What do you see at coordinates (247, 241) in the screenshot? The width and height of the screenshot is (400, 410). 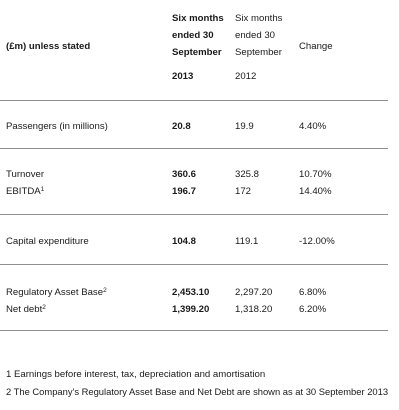 I see `row-capex-2012: 119.1` at bounding box center [247, 241].